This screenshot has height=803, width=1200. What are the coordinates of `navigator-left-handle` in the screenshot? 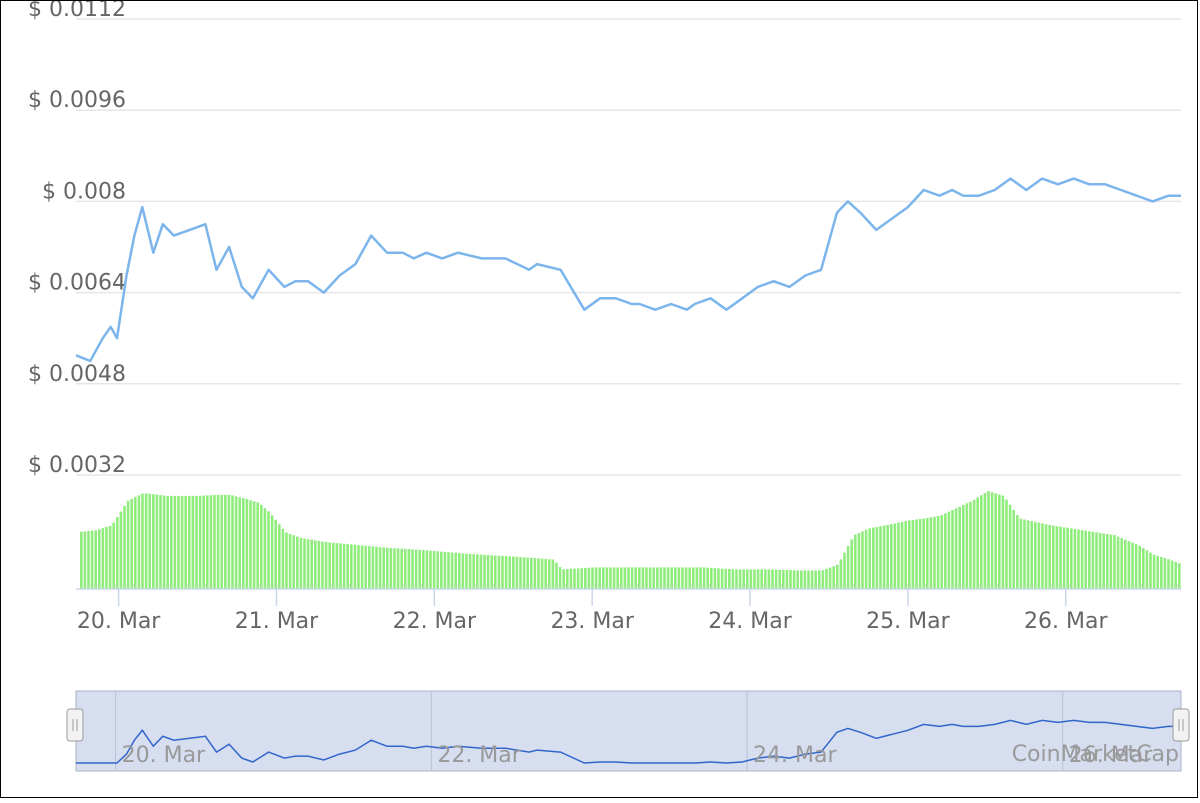 It's located at (75, 725).